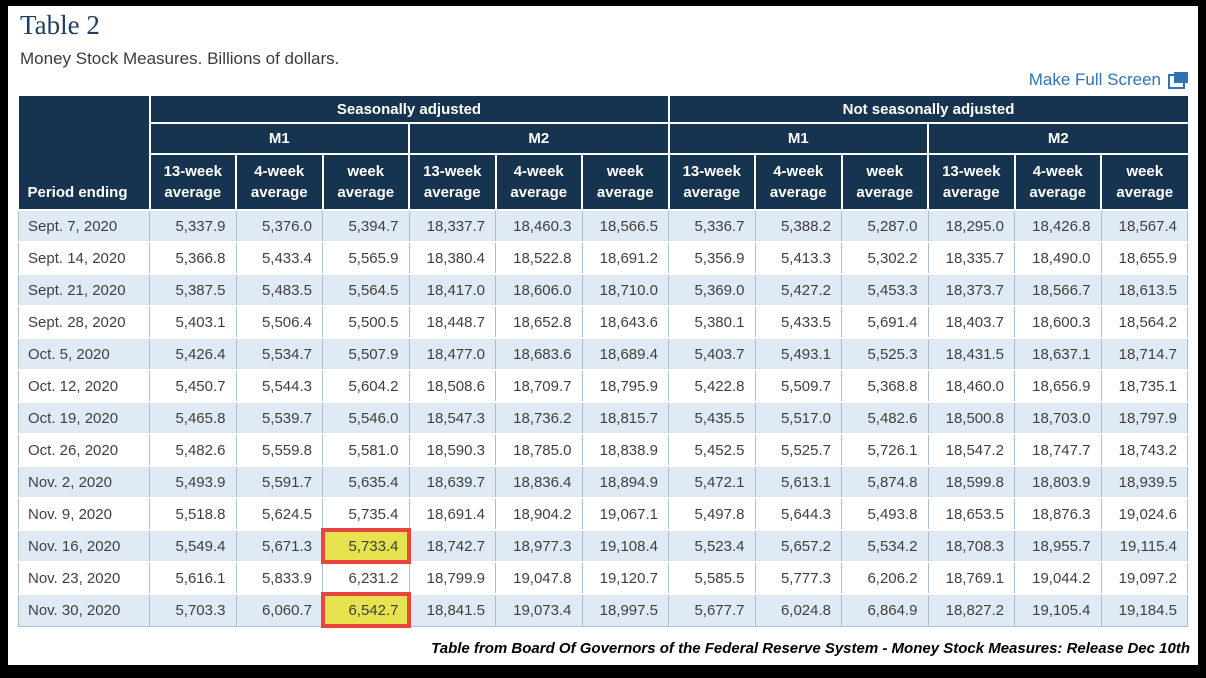 This screenshot has height=678, width=1206. What do you see at coordinates (971, 322) in the screenshot?
I see `value-cell: 18,403.7` at bounding box center [971, 322].